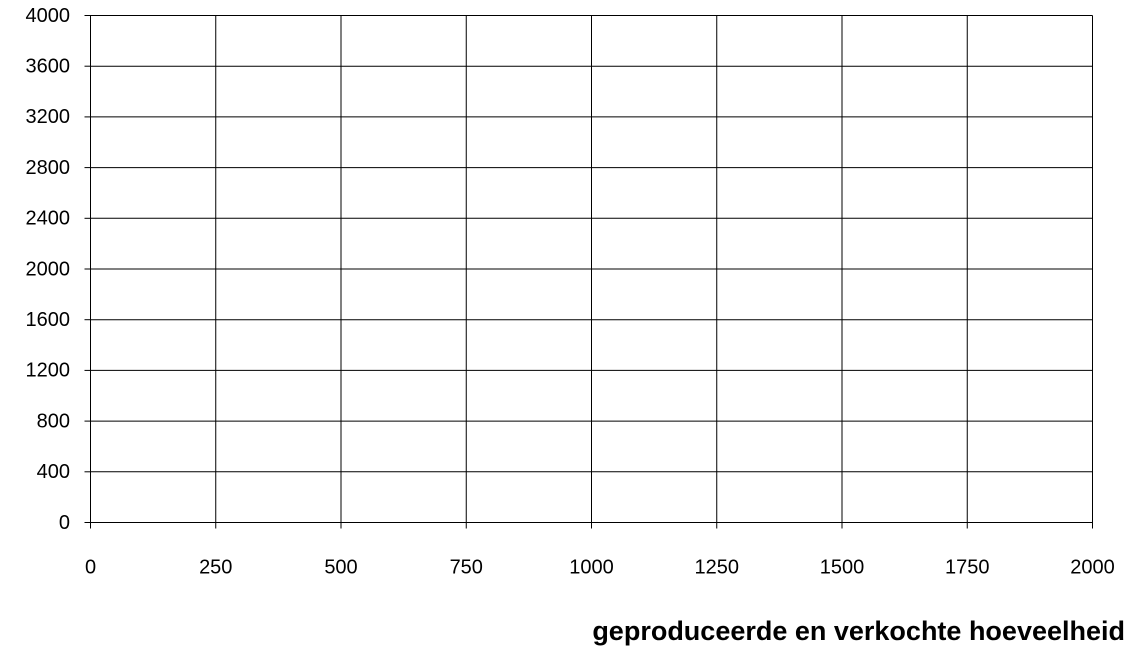 This screenshot has height=651, width=1133. I want to click on y-tick-label: 400, so click(53, 472).